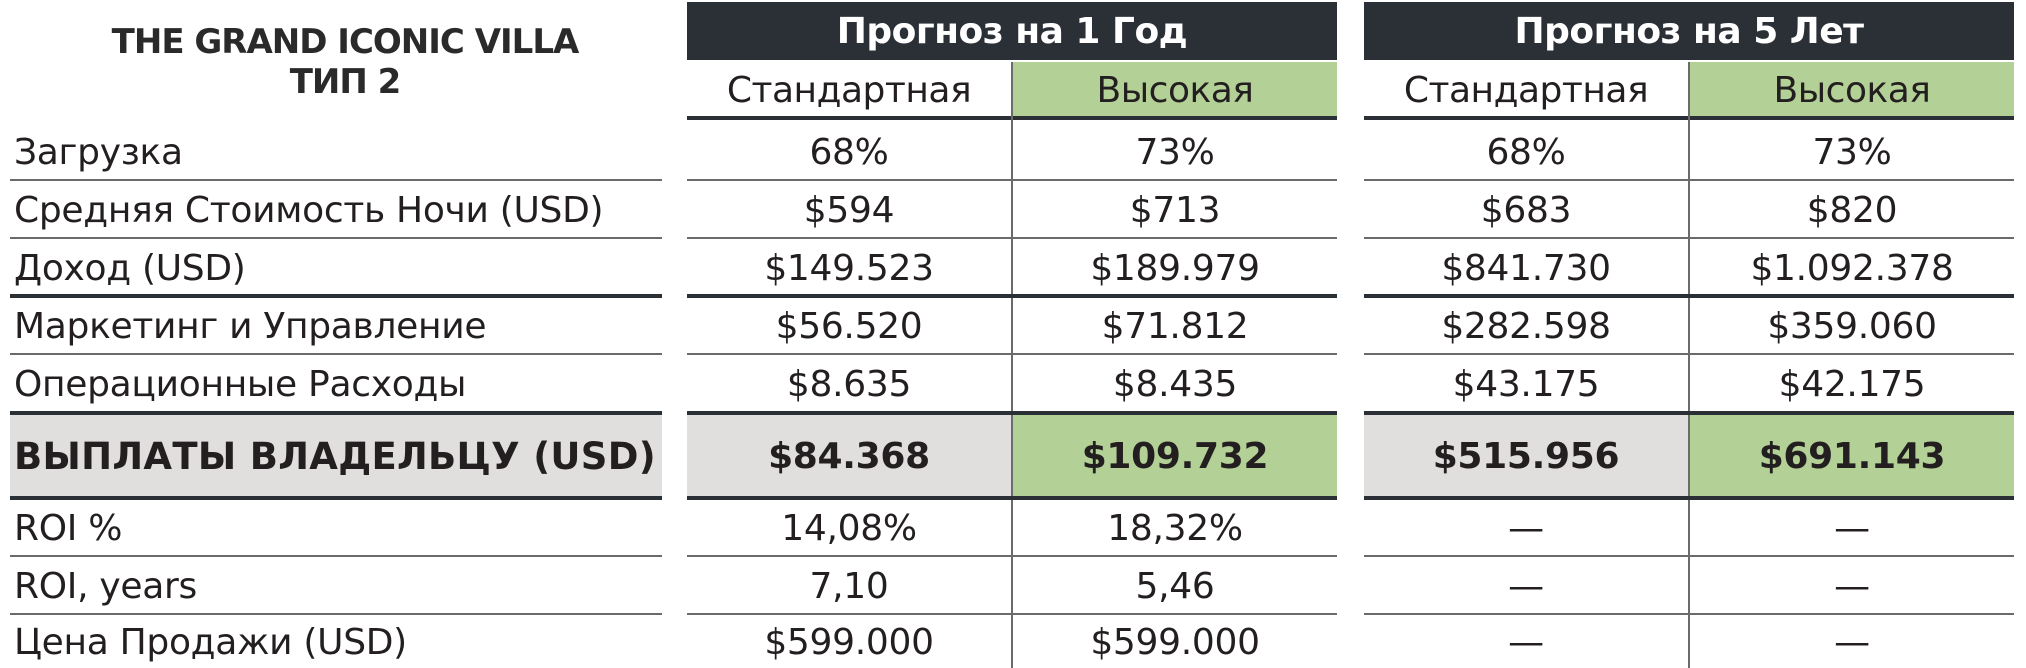 This screenshot has height=668, width=2026. I want to click on cell-income-1y-standard: $149.523, so click(849, 268).